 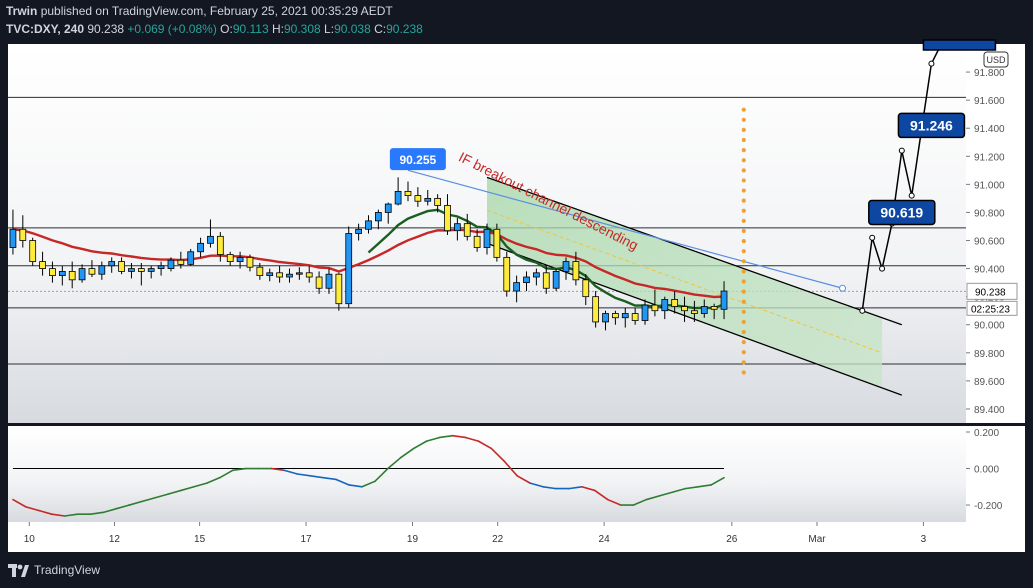 What do you see at coordinates (516, 572) in the screenshot?
I see `footer` at bounding box center [516, 572].